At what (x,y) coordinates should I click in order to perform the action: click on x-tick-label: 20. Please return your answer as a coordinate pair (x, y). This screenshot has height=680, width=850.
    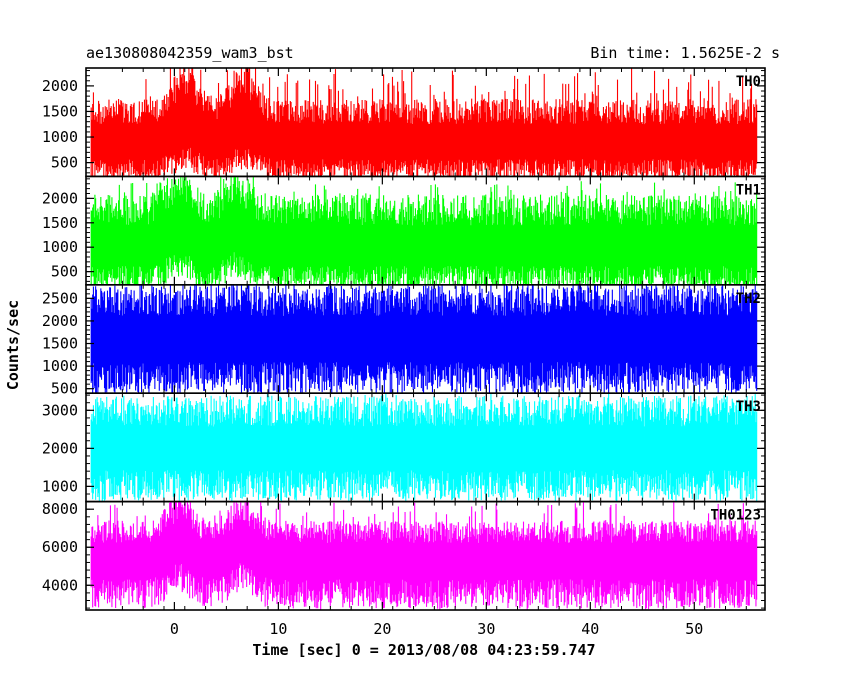
    Looking at the image, I should click on (382, 629).